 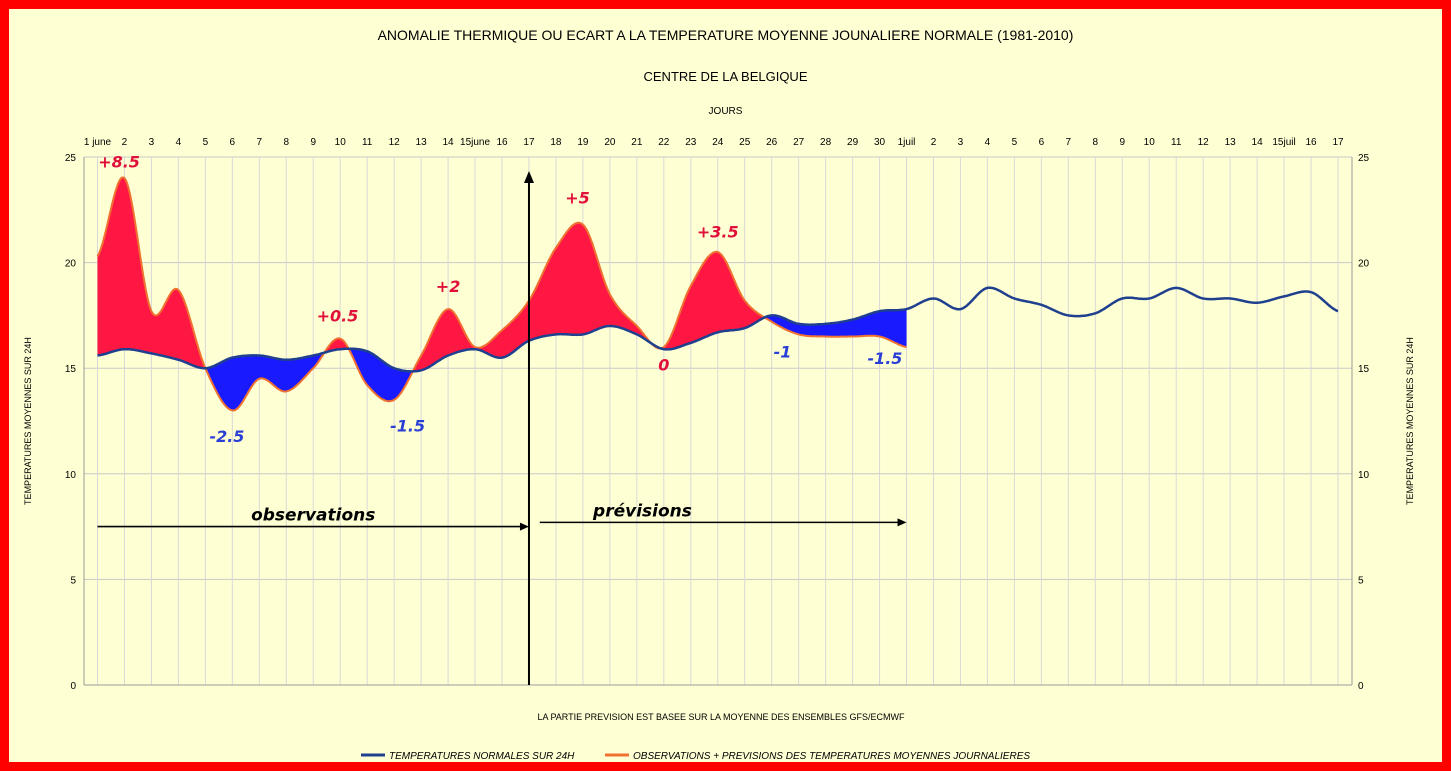 What do you see at coordinates (880, 142) in the screenshot?
I see `x-tick-label: 30` at bounding box center [880, 142].